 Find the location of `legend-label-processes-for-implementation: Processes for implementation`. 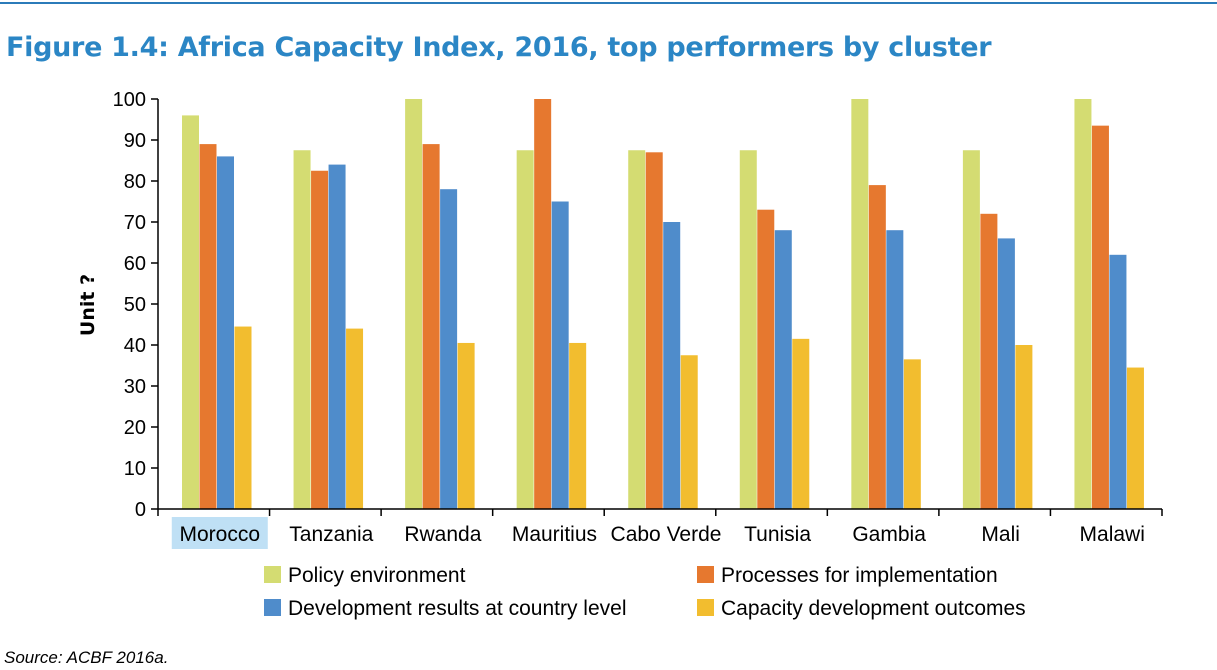

legend-label-processes-for-implementation: Processes for implementation is located at coordinates (859, 575).